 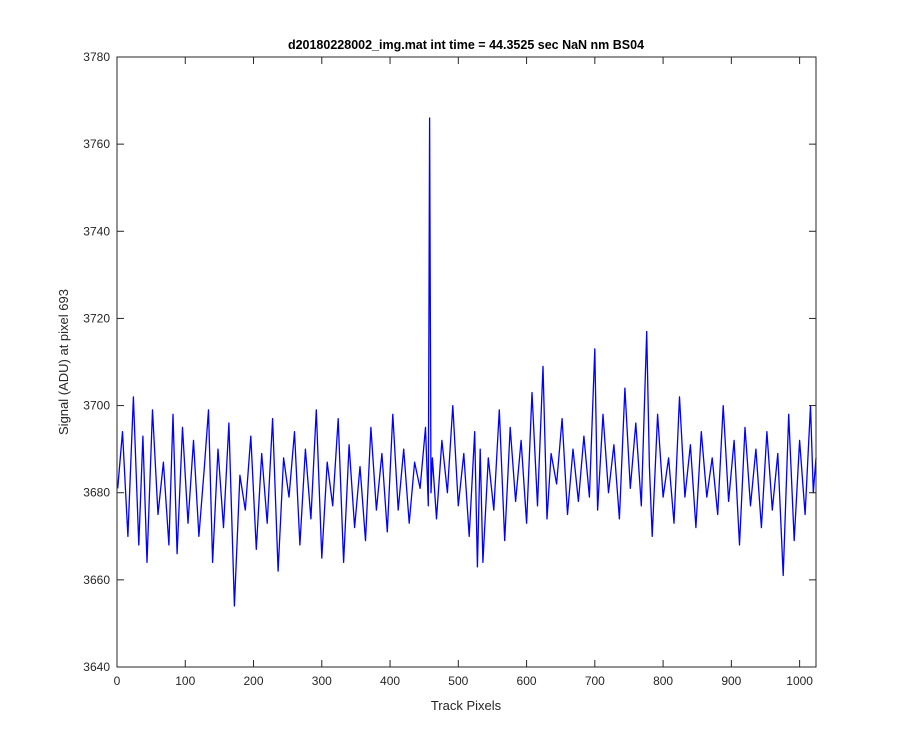 What do you see at coordinates (96, 144) in the screenshot?
I see `y-tick-label: 3760` at bounding box center [96, 144].